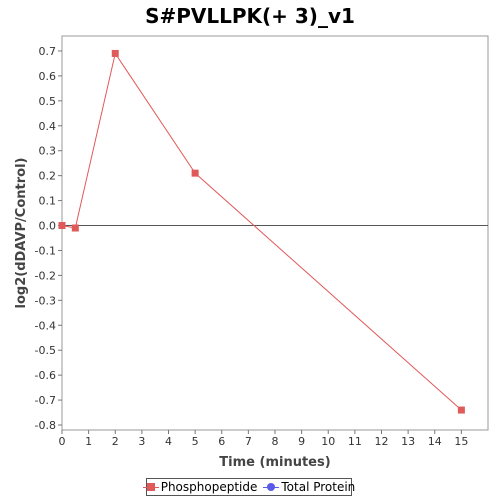 Image resolution: width=500 pixels, height=500 pixels. Describe the element at coordinates (382, 441) in the screenshot. I see `x-tick-label: 12` at that location.